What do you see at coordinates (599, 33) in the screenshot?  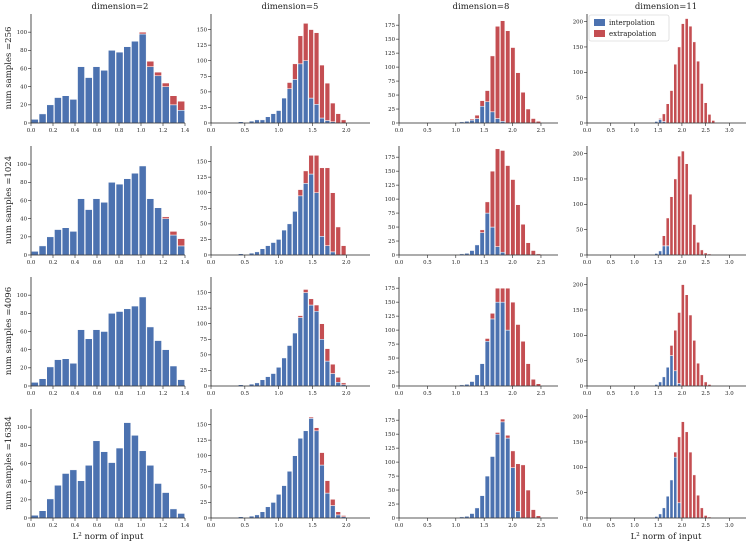 I see `legend-swatch-extrapolation` at bounding box center [599, 33].